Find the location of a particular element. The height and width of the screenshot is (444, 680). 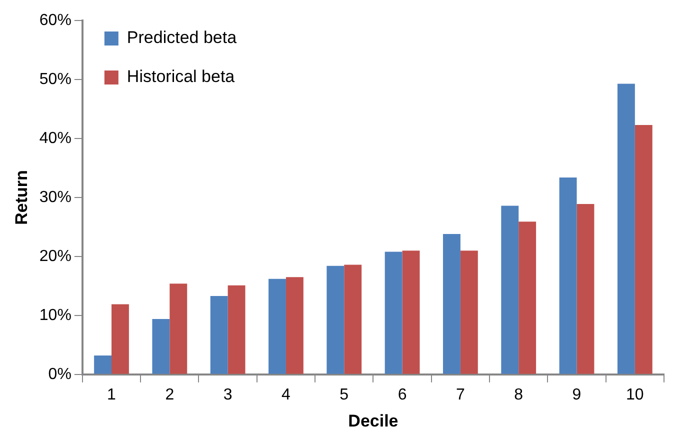

y-axis-title: Return is located at coordinates (21, 197).